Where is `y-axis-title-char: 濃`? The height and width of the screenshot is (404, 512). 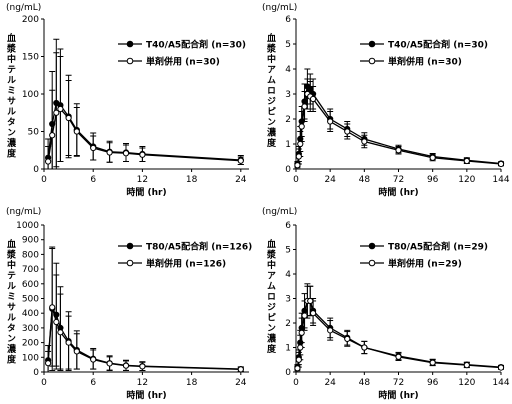
y-axis-title-char: 濃 is located at coordinates (270, 131).